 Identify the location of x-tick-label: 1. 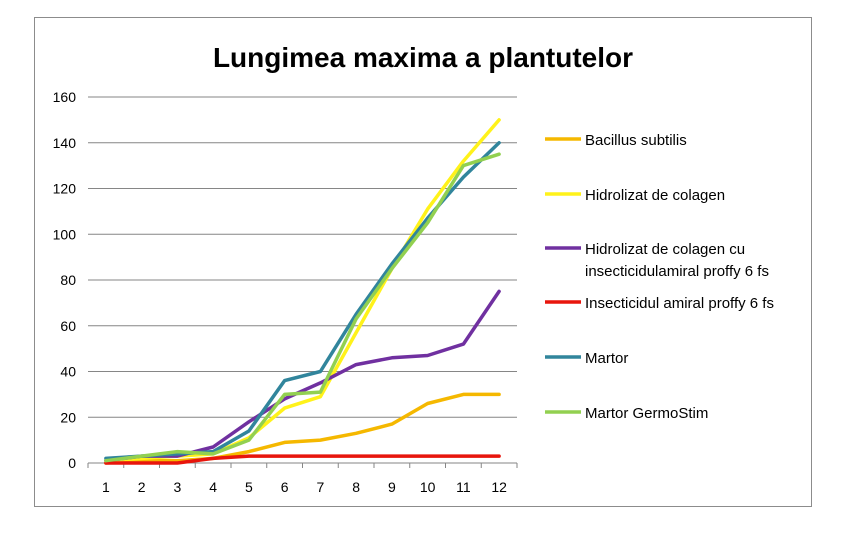
(106, 487).